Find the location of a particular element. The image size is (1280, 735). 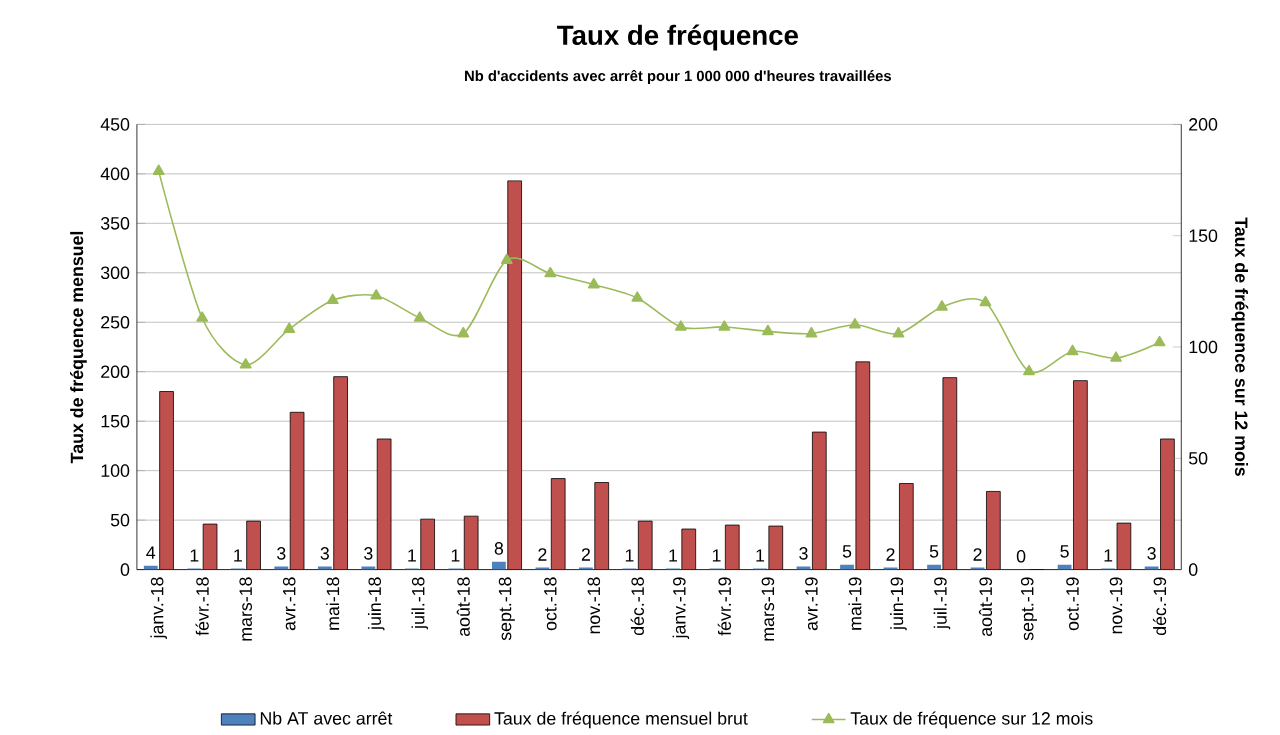

x-tick-label: juil.-18 is located at coordinates (420, 603).